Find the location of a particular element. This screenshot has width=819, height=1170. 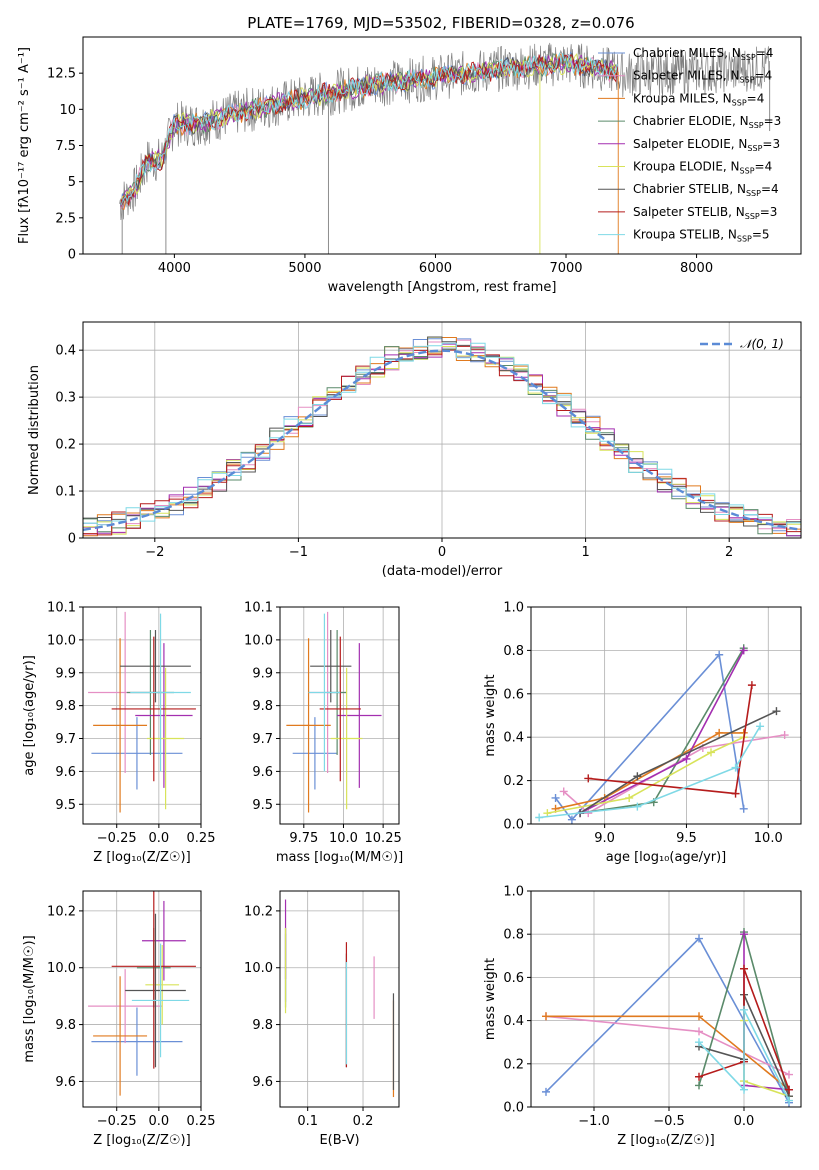

x-axis-label: mass [log₁₀(M/M☉)] is located at coordinates (339, 857).